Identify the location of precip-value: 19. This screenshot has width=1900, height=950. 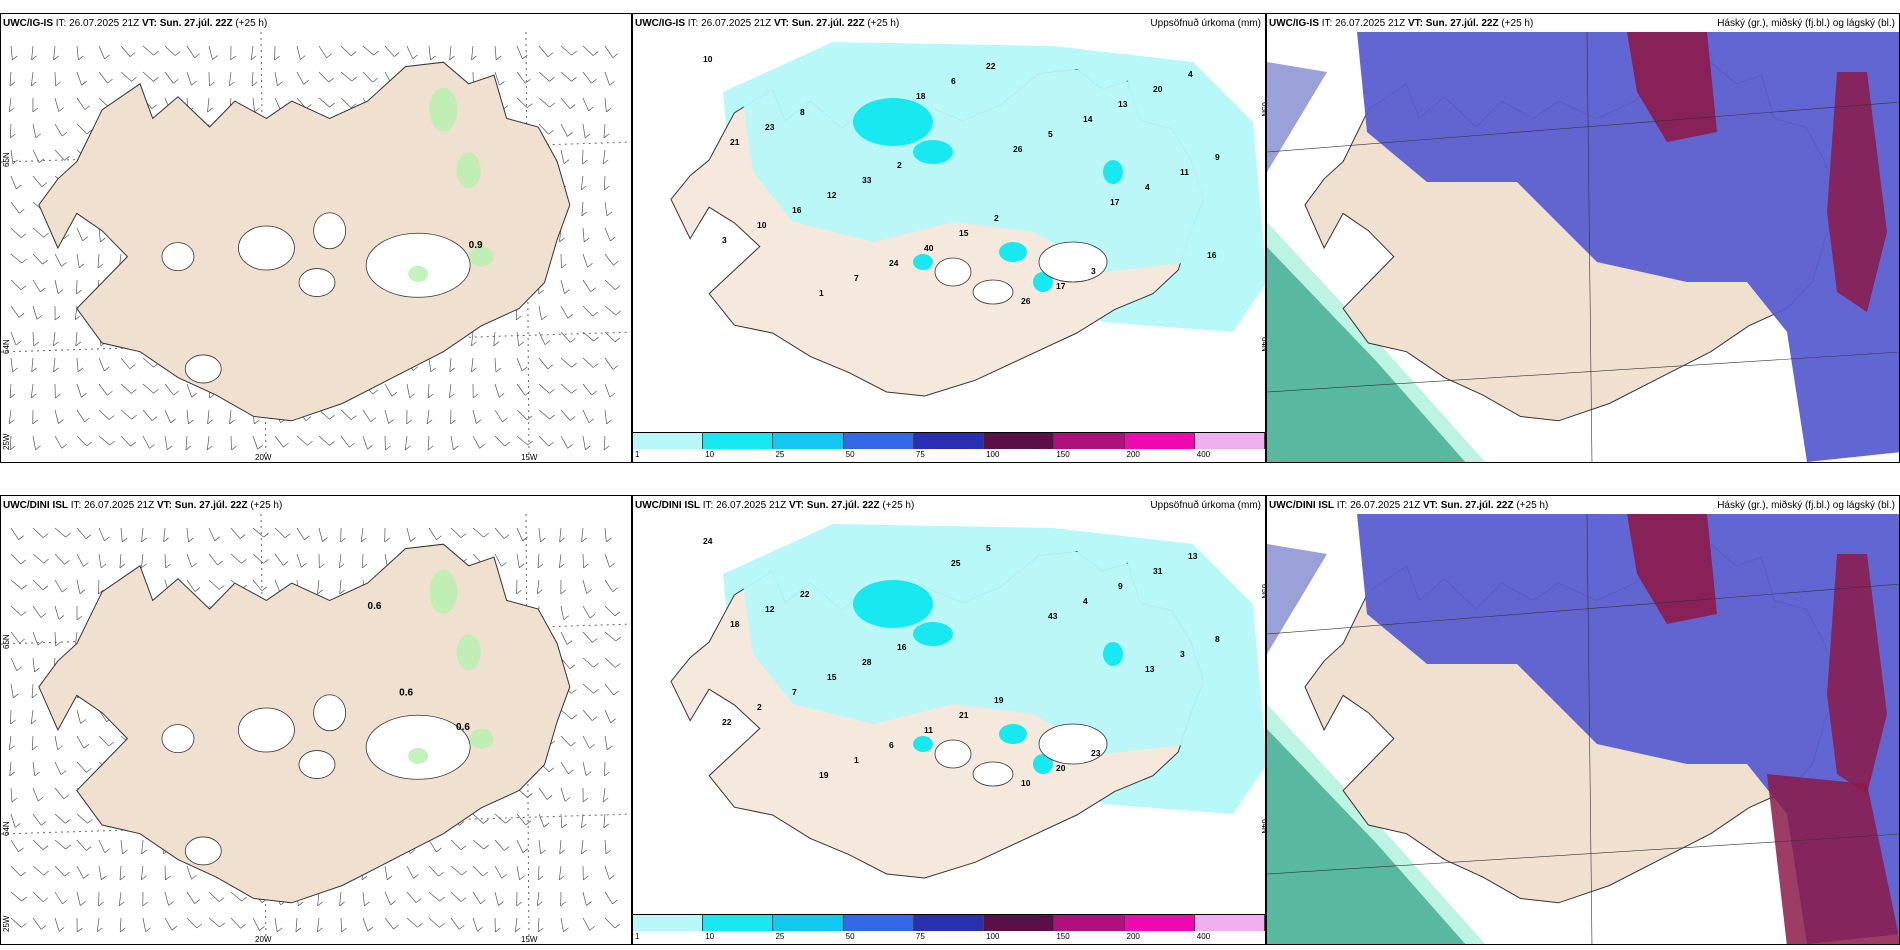
(999, 700).